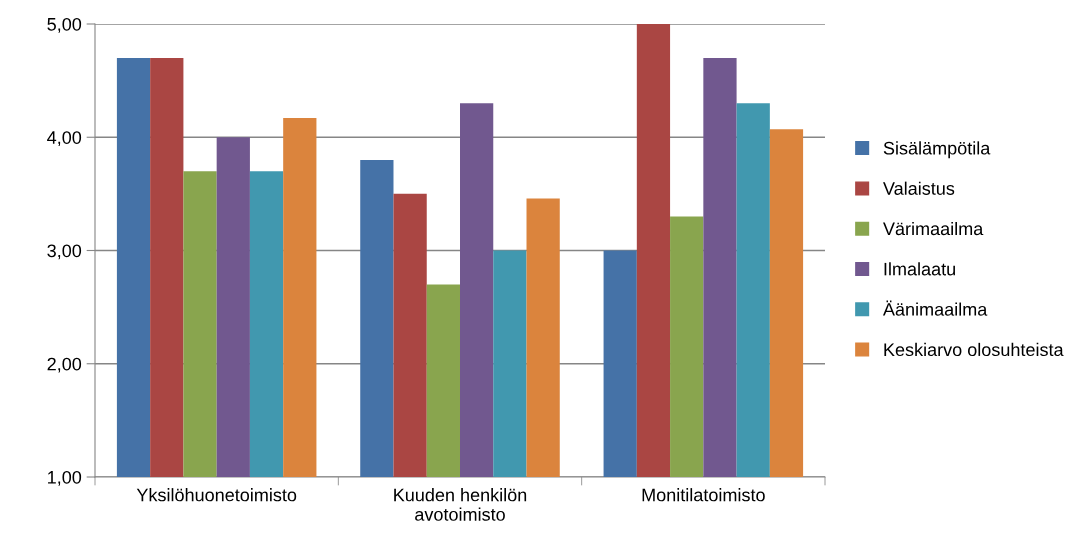  What do you see at coordinates (703, 495) in the screenshot?
I see `x-tick-label: Monitilatoimisto` at bounding box center [703, 495].